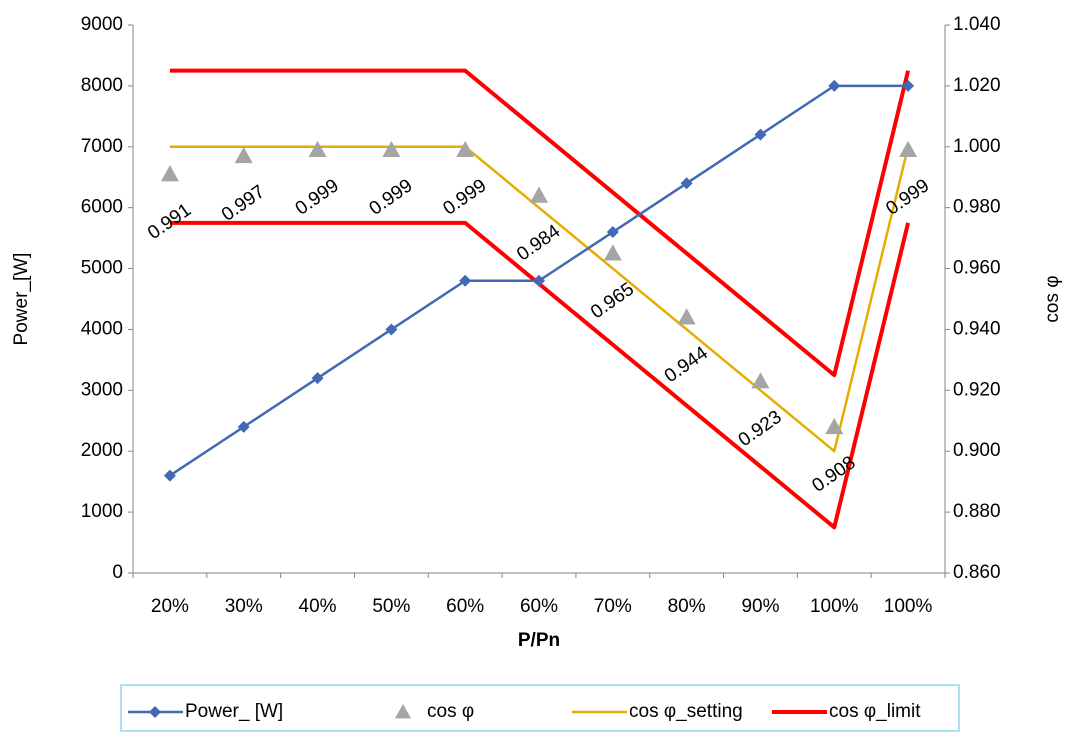 The height and width of the screenshot is (733, 1073). What do you see at coordinates (612, 301) in the screenshot?
I see `data-label: 0.965` at bounding box center [612, 301].